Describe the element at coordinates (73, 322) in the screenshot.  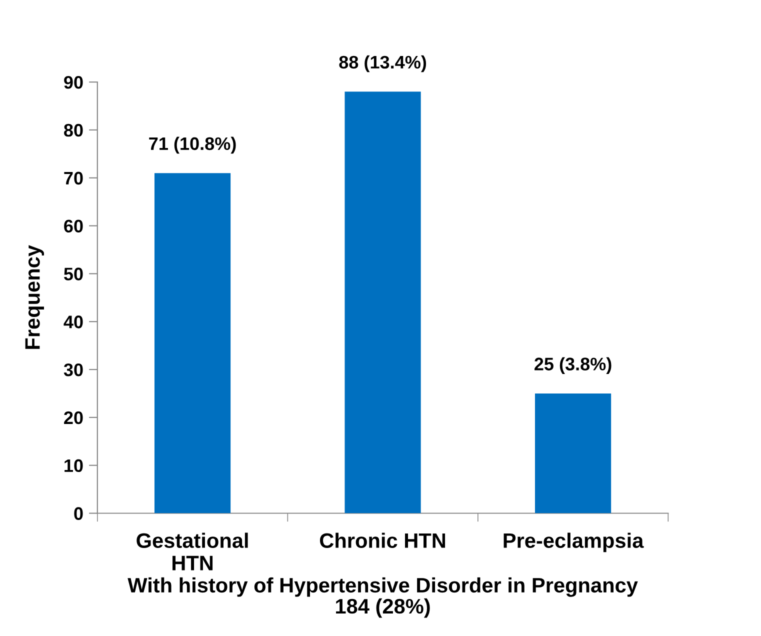
I see `y-tick-label: 40` at that location.